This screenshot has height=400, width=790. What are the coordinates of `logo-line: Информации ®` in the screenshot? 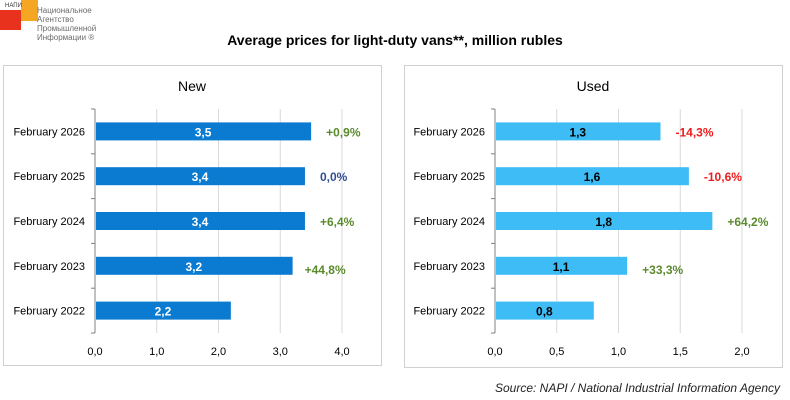 It's located at (66, 37).